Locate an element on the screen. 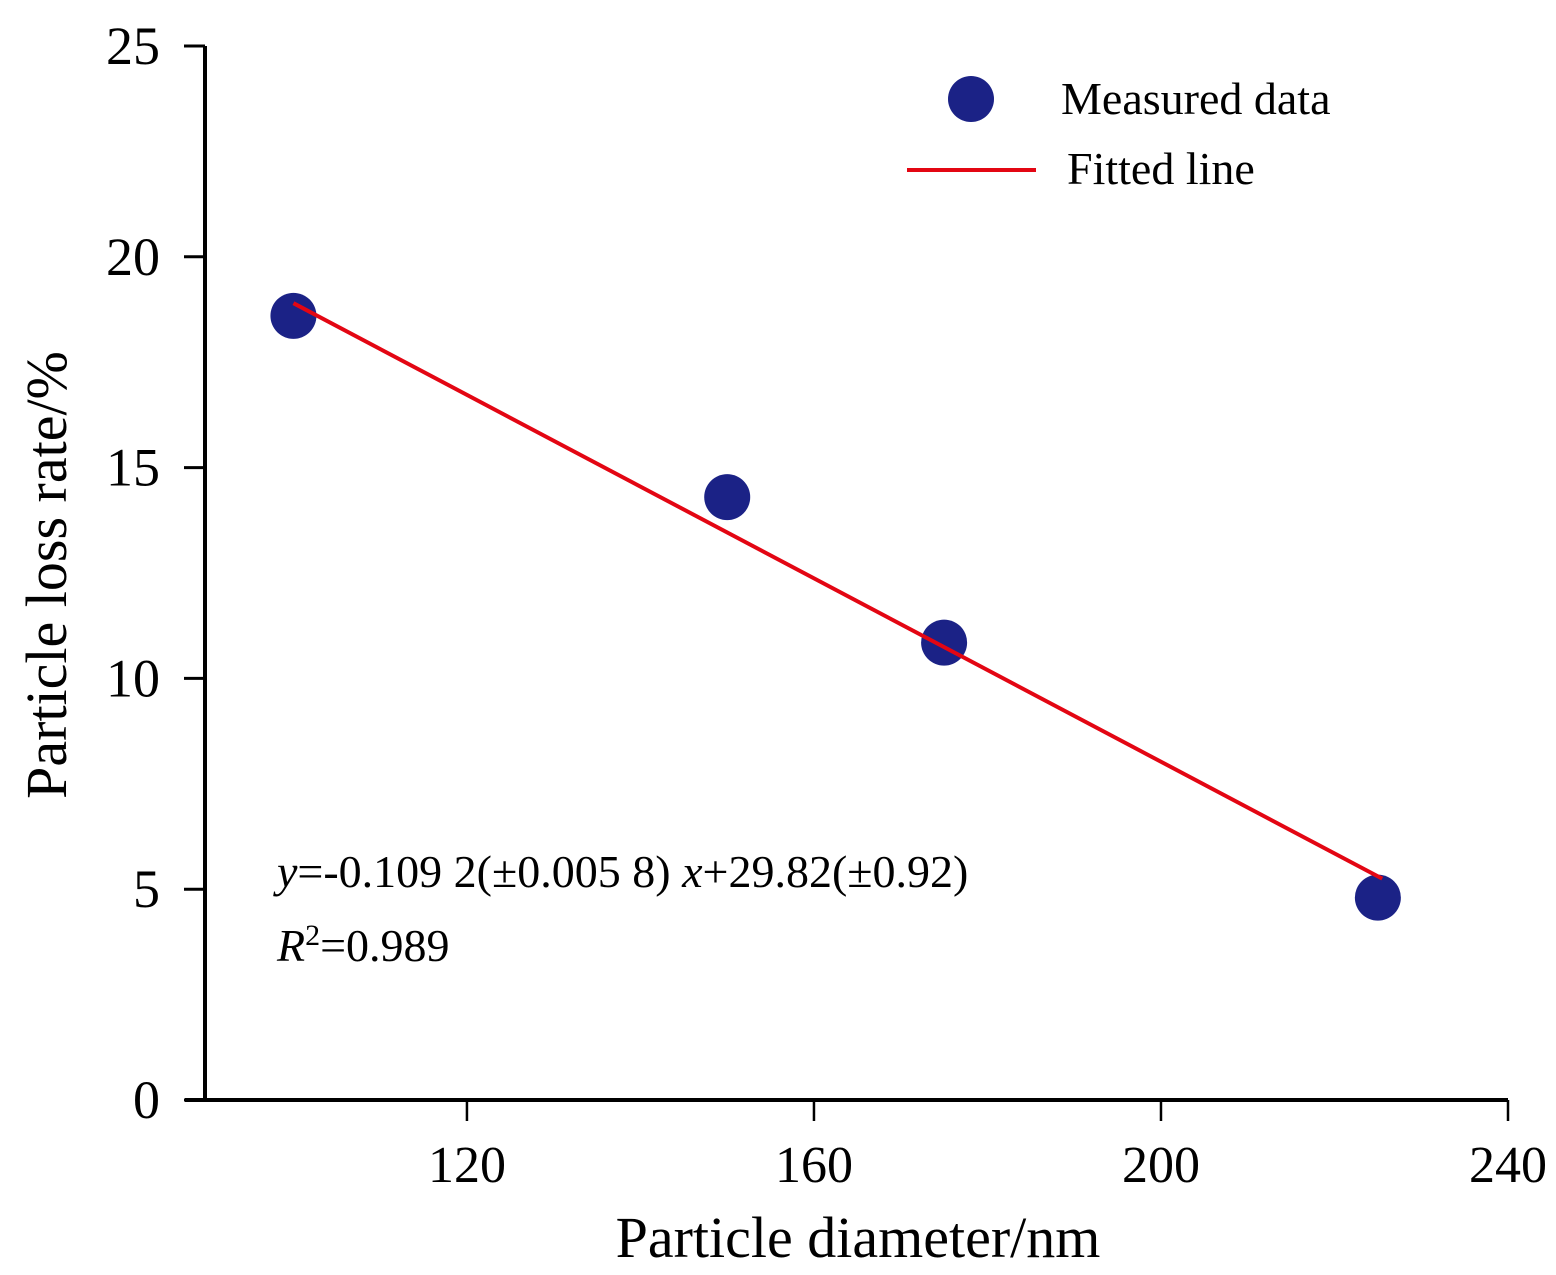  x-axis-label: Particle diameter/nm is located at coordinates (858, 1237).